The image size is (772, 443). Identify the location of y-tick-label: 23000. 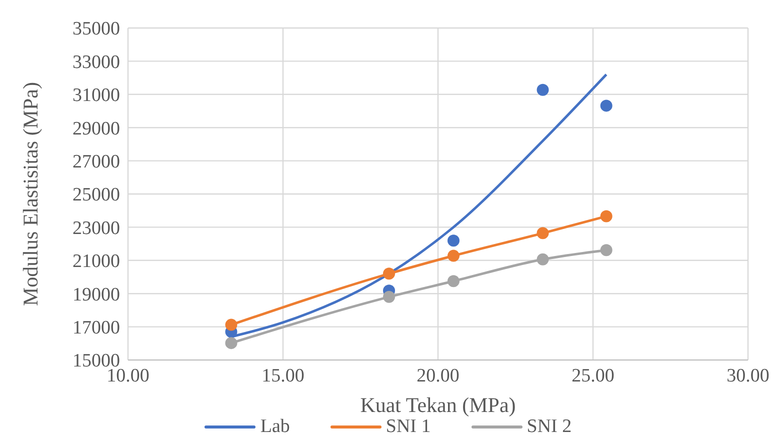
(96, 228).